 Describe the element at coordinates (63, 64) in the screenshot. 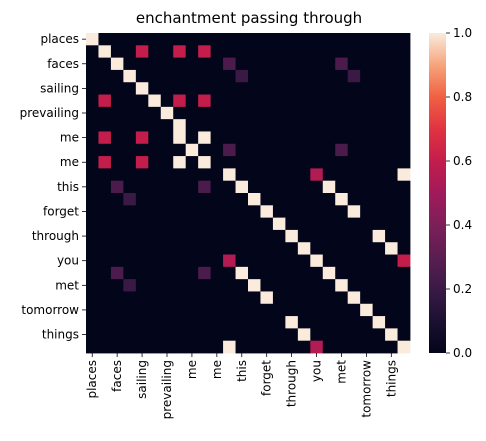

I see `y-tick-label: faces` at that location.